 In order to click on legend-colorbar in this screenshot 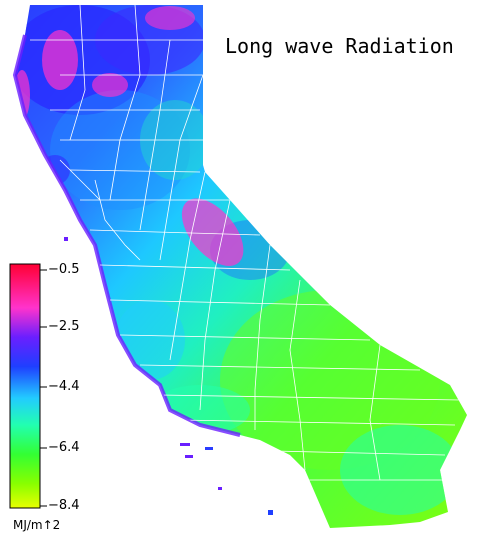, I will do `click(28, 386)`.